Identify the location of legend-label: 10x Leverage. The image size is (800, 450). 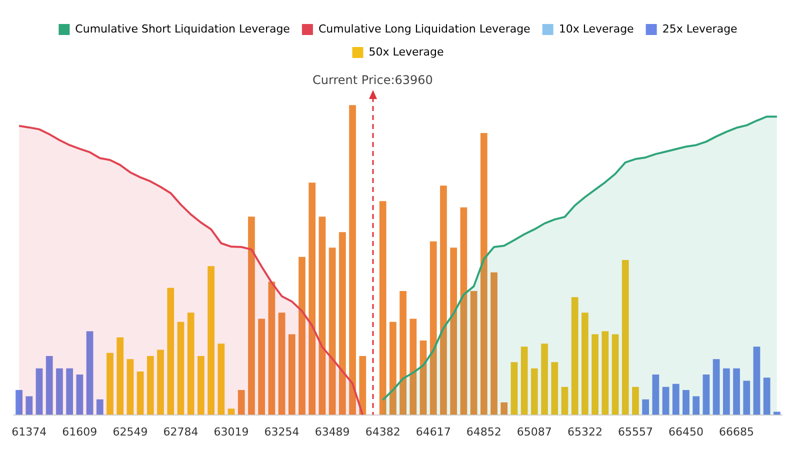
(596, 29).